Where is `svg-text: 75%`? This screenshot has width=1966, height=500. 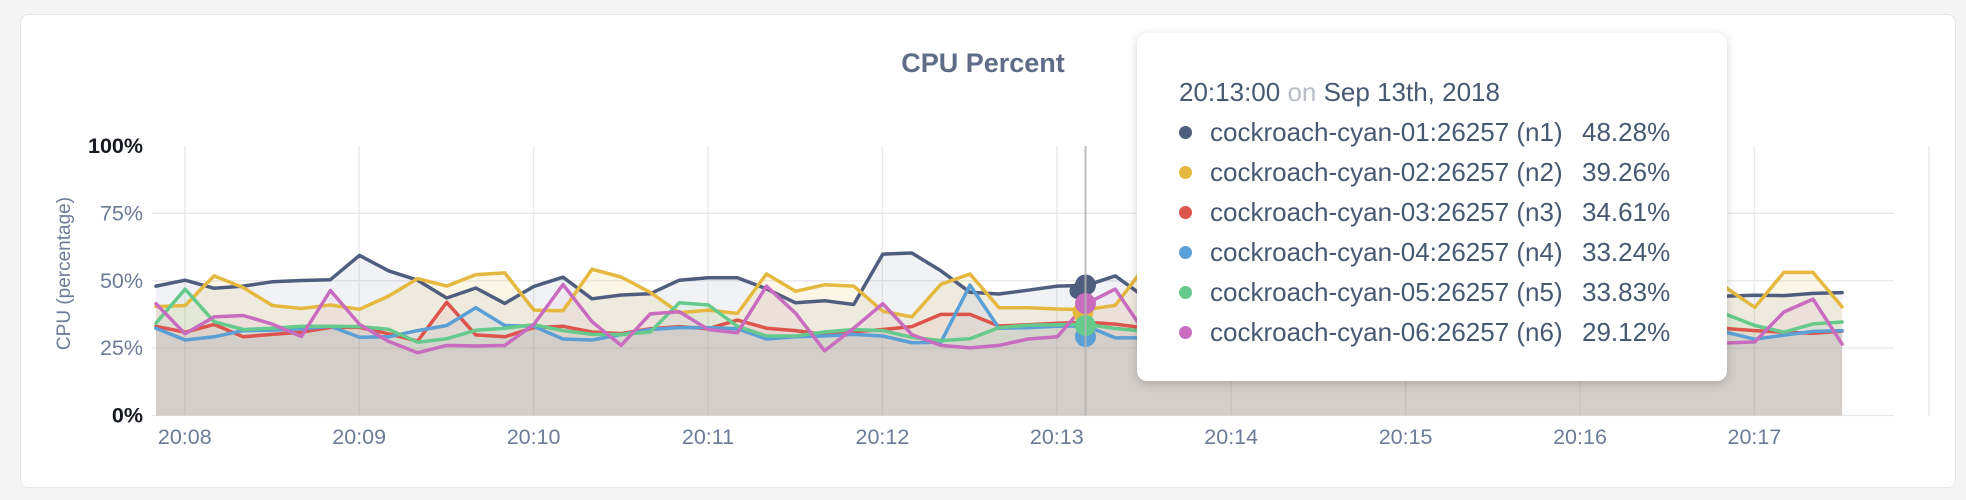 svg-text: 75% is located at coordinates (121, 213).